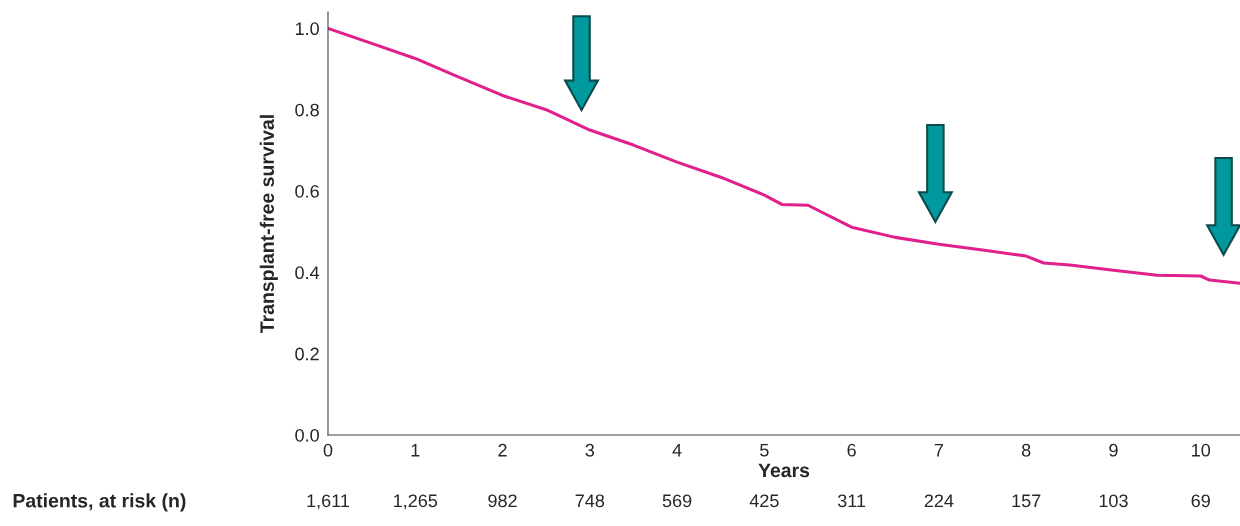  What do you see at coordinates (502, 450) in the screenshot?
I see `x-tick-label: 2` at bounding box center [502, 450].